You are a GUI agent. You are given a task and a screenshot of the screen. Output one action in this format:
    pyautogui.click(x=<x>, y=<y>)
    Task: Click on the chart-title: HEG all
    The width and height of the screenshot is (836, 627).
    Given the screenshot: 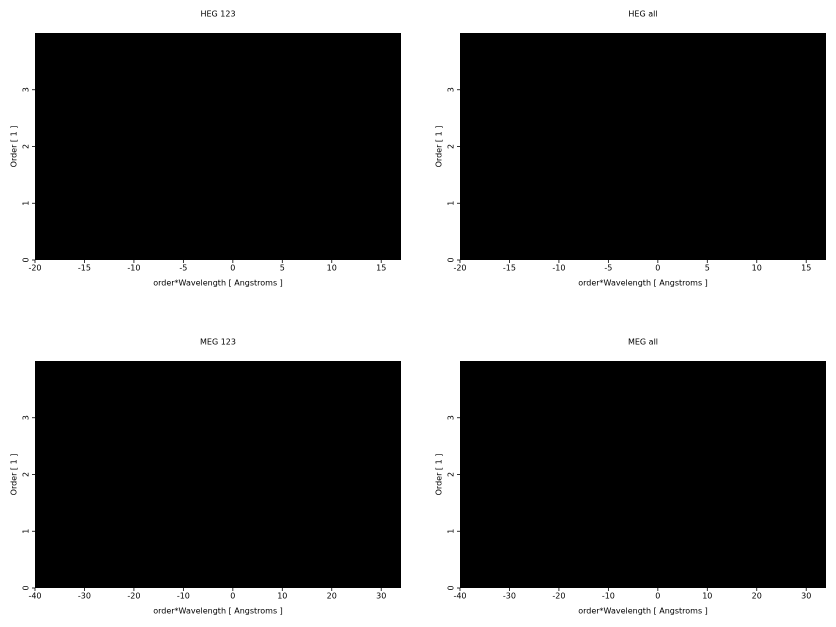 What is the action you would take?
    pyautogui.click(x=642, y=14)
    